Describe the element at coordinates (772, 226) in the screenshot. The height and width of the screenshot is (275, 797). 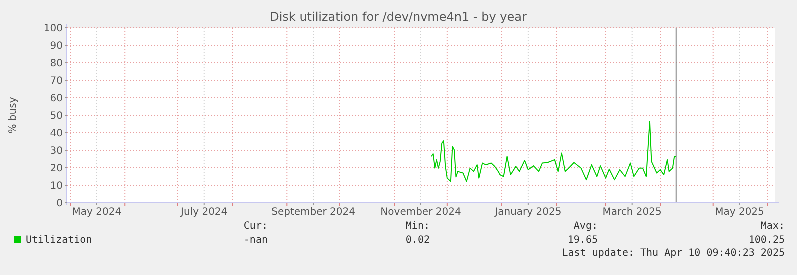
I see `text: Max:` at that location.